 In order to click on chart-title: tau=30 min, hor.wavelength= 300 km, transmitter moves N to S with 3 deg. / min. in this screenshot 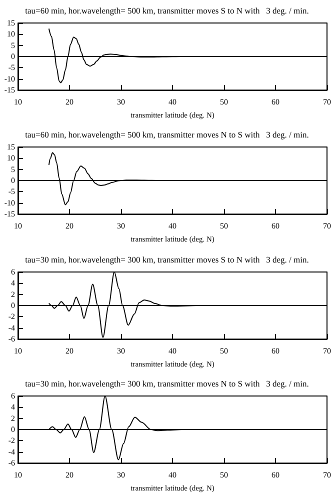, I will do `click(167, 383)`.